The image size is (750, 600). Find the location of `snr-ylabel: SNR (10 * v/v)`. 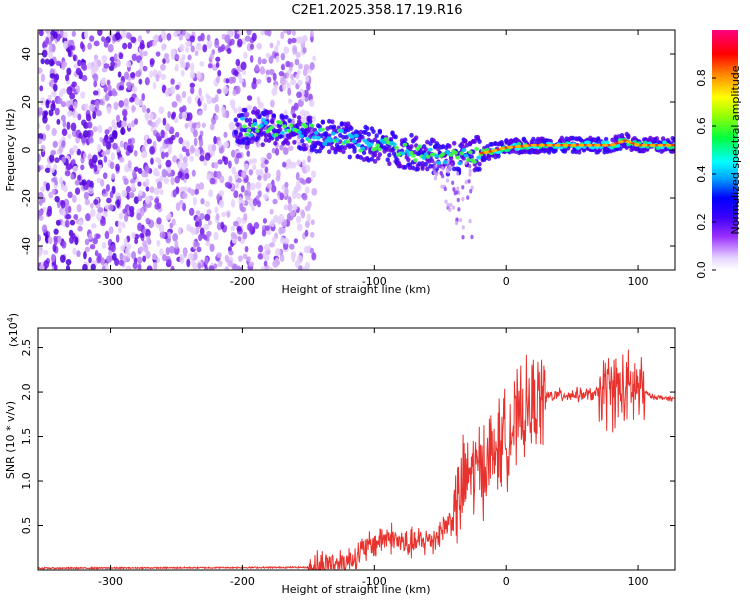

snr-ylabel: SNR (10 * v/v) is located at coordinates (10, 440).